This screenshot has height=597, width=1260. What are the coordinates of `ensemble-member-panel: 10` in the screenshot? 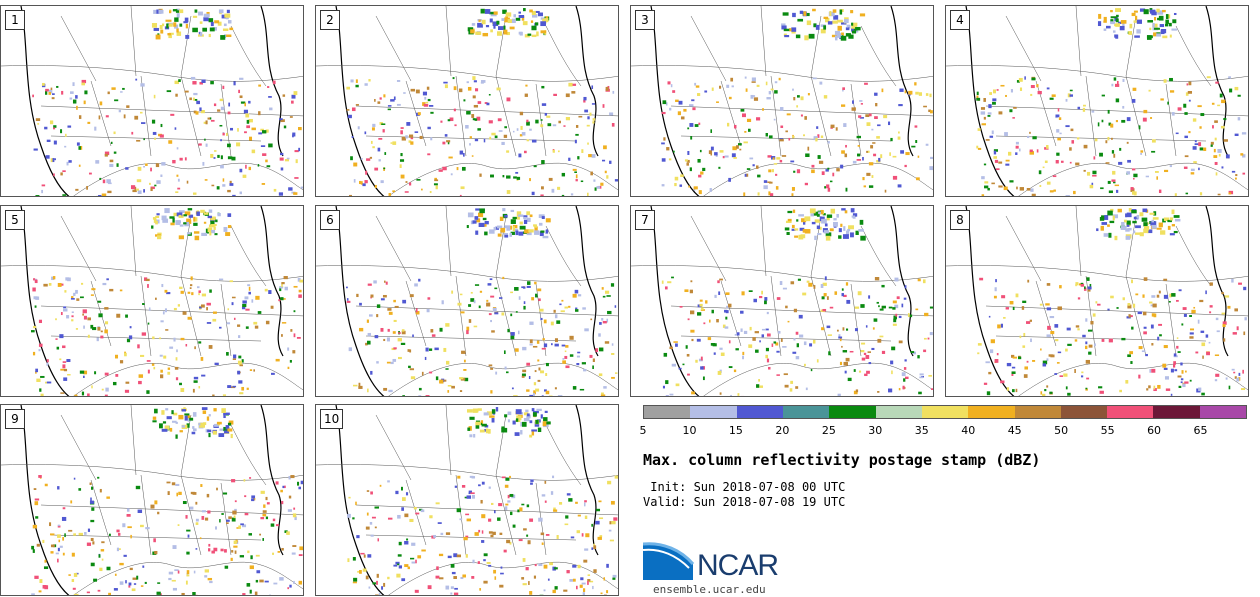 It's located at (467, 500).